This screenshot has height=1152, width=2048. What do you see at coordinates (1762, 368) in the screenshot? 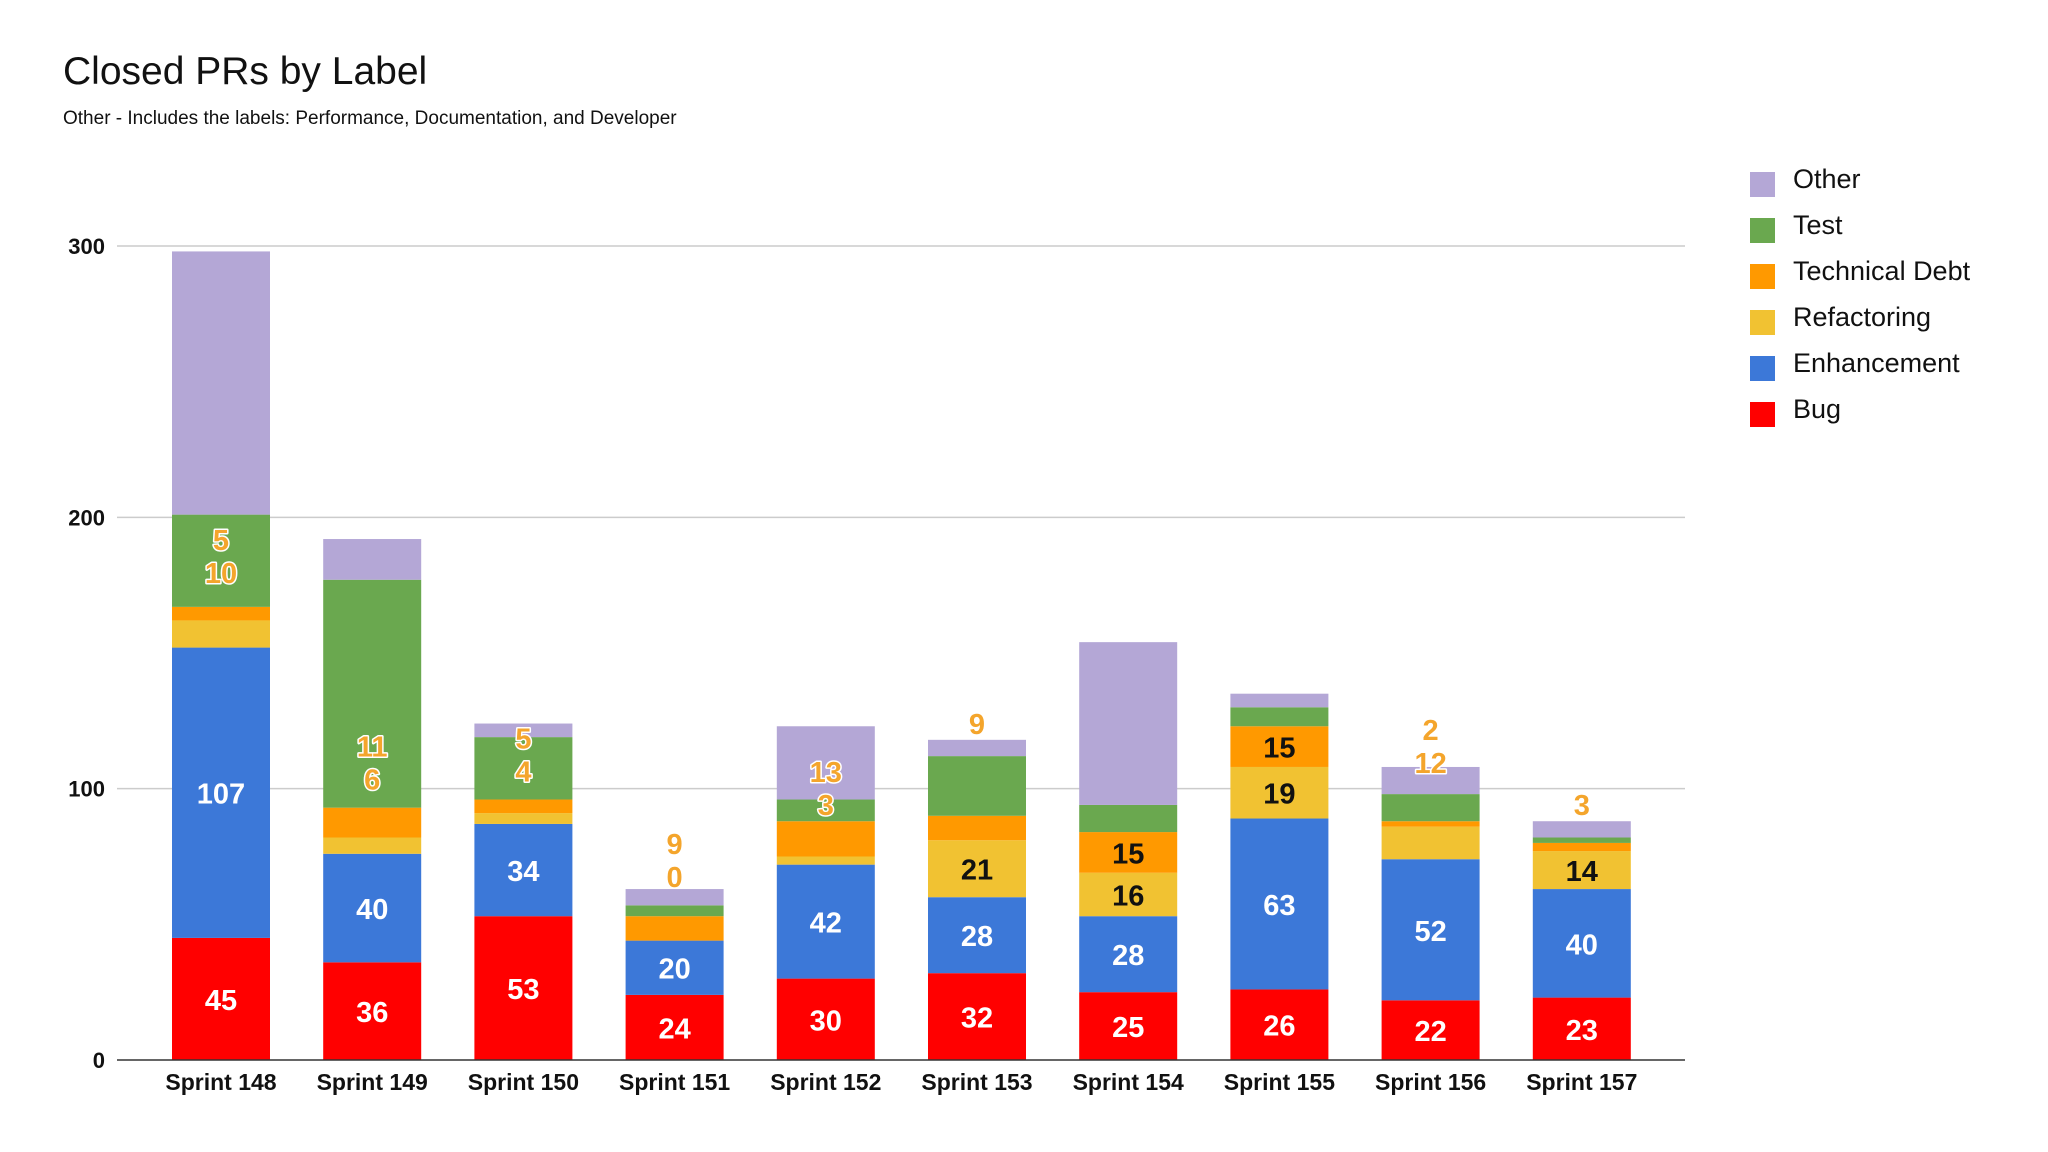
I see `legend-swatch-enhancement` at bounding box center [1762, 368].